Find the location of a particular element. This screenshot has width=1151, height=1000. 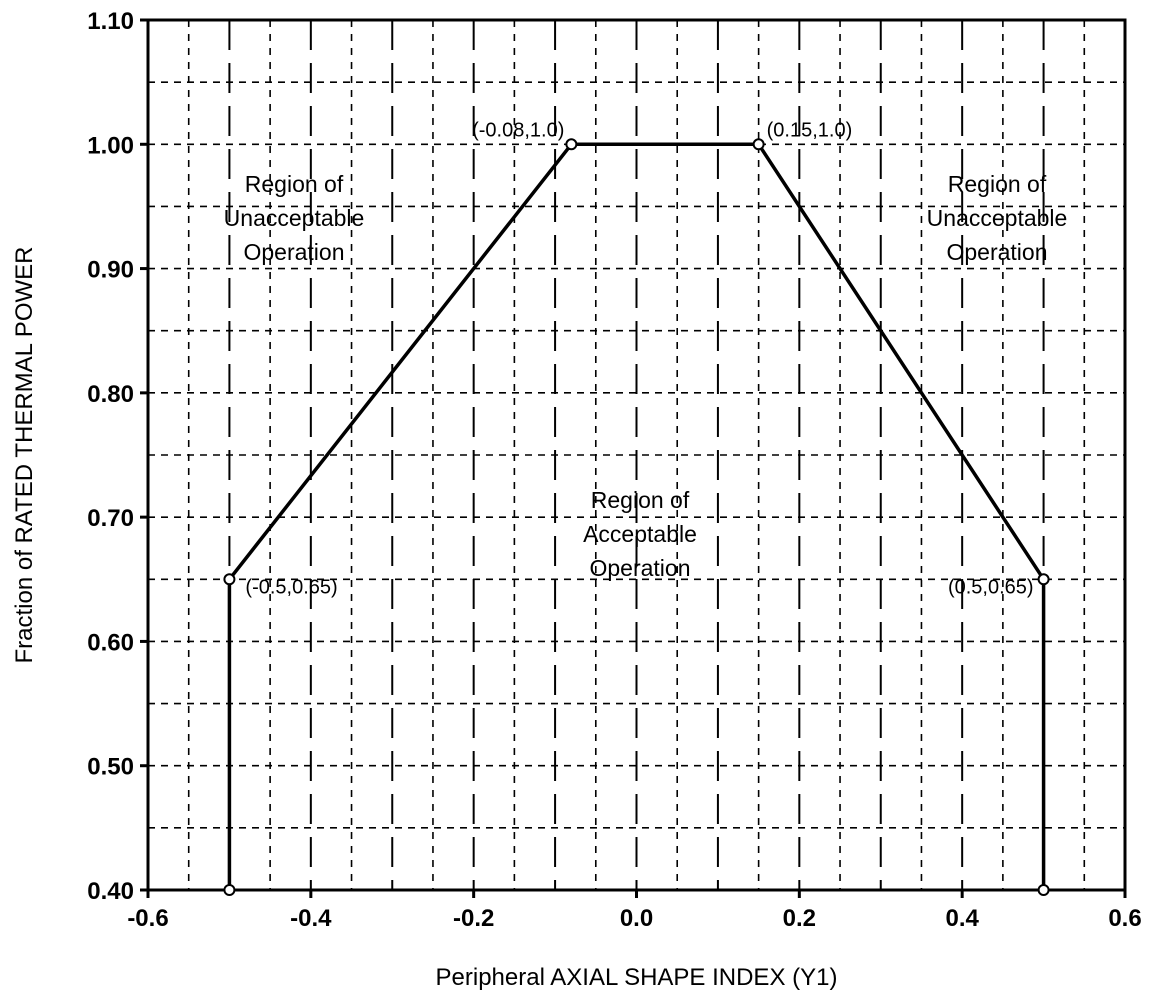

y-tick-label: 0.50 is located at coordinates (110, 767).